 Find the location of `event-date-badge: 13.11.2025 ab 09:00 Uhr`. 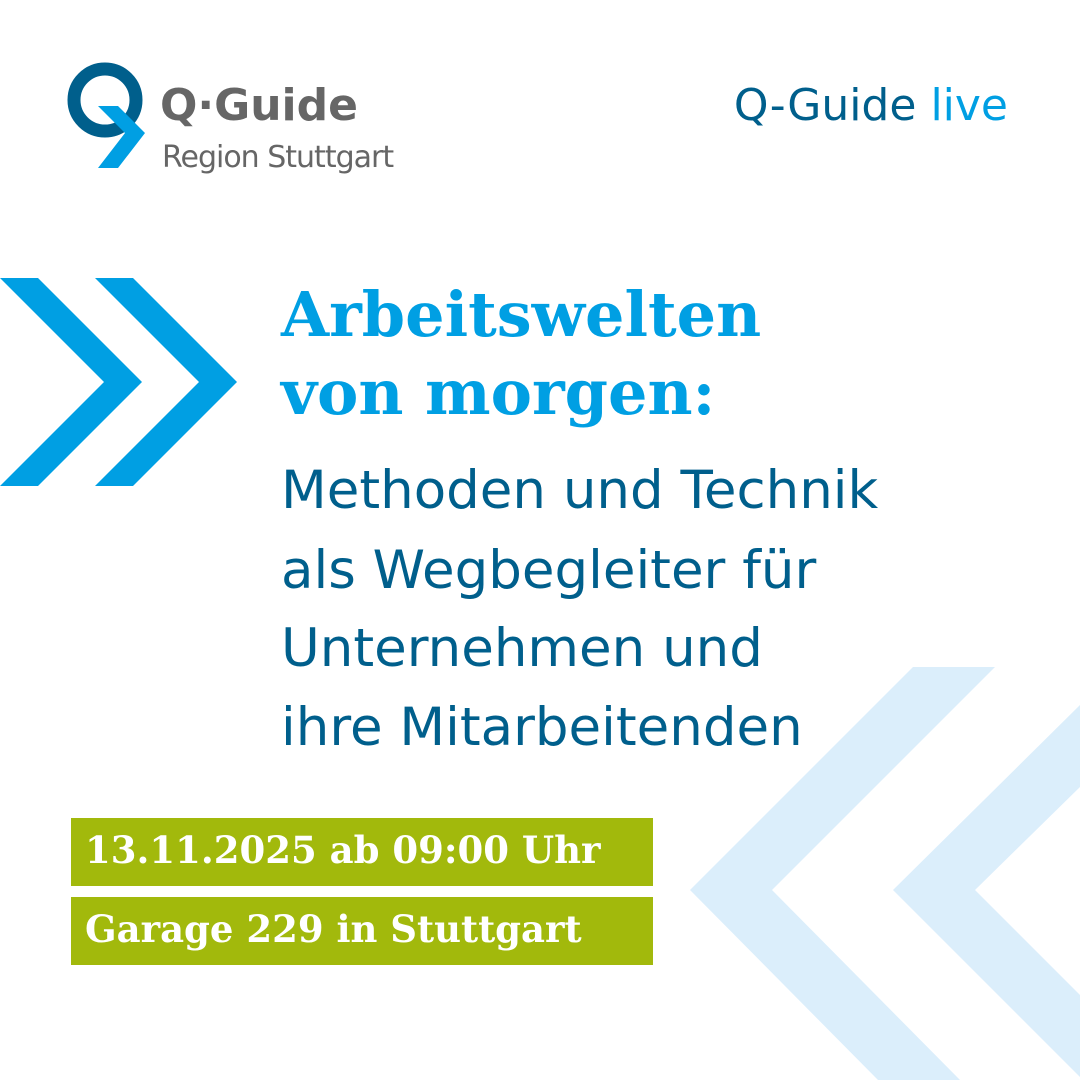

event-date-badge: 13.11.2025 ab 09:00 Uhr is located at coordinates (362, 852).